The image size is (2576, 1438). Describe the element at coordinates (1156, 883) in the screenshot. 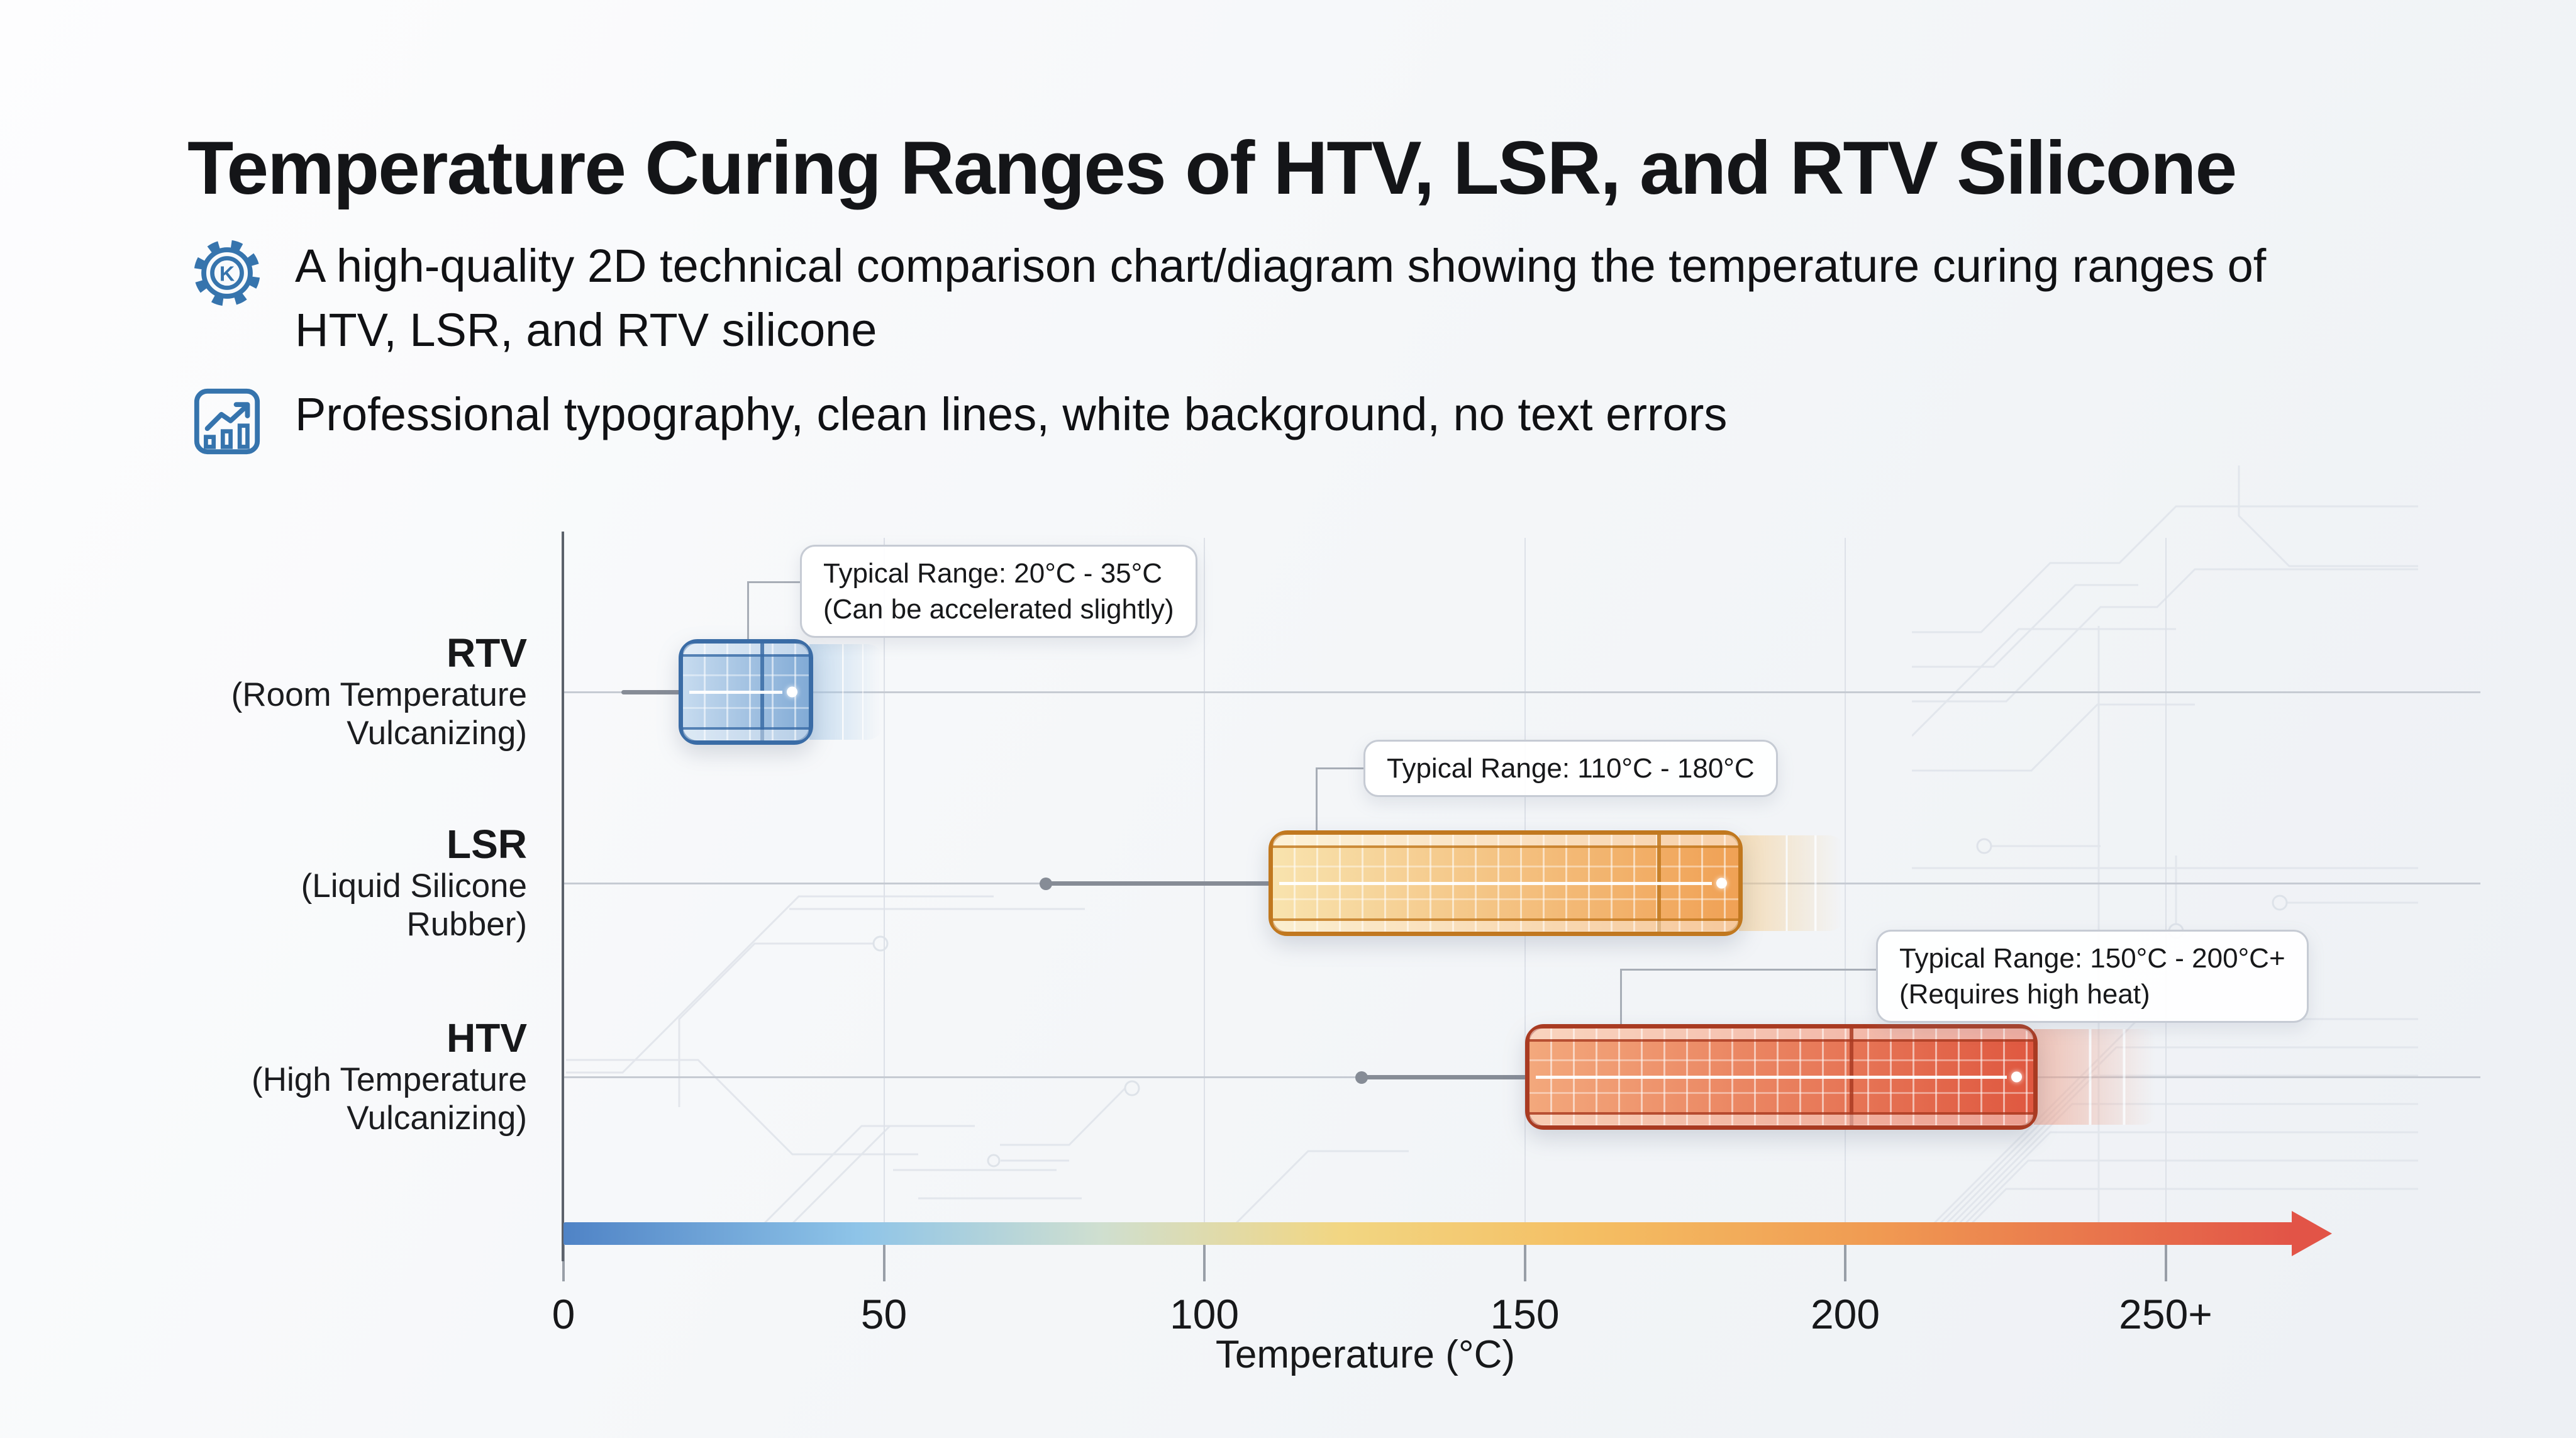

I see `leader-line-lsr` at that location.